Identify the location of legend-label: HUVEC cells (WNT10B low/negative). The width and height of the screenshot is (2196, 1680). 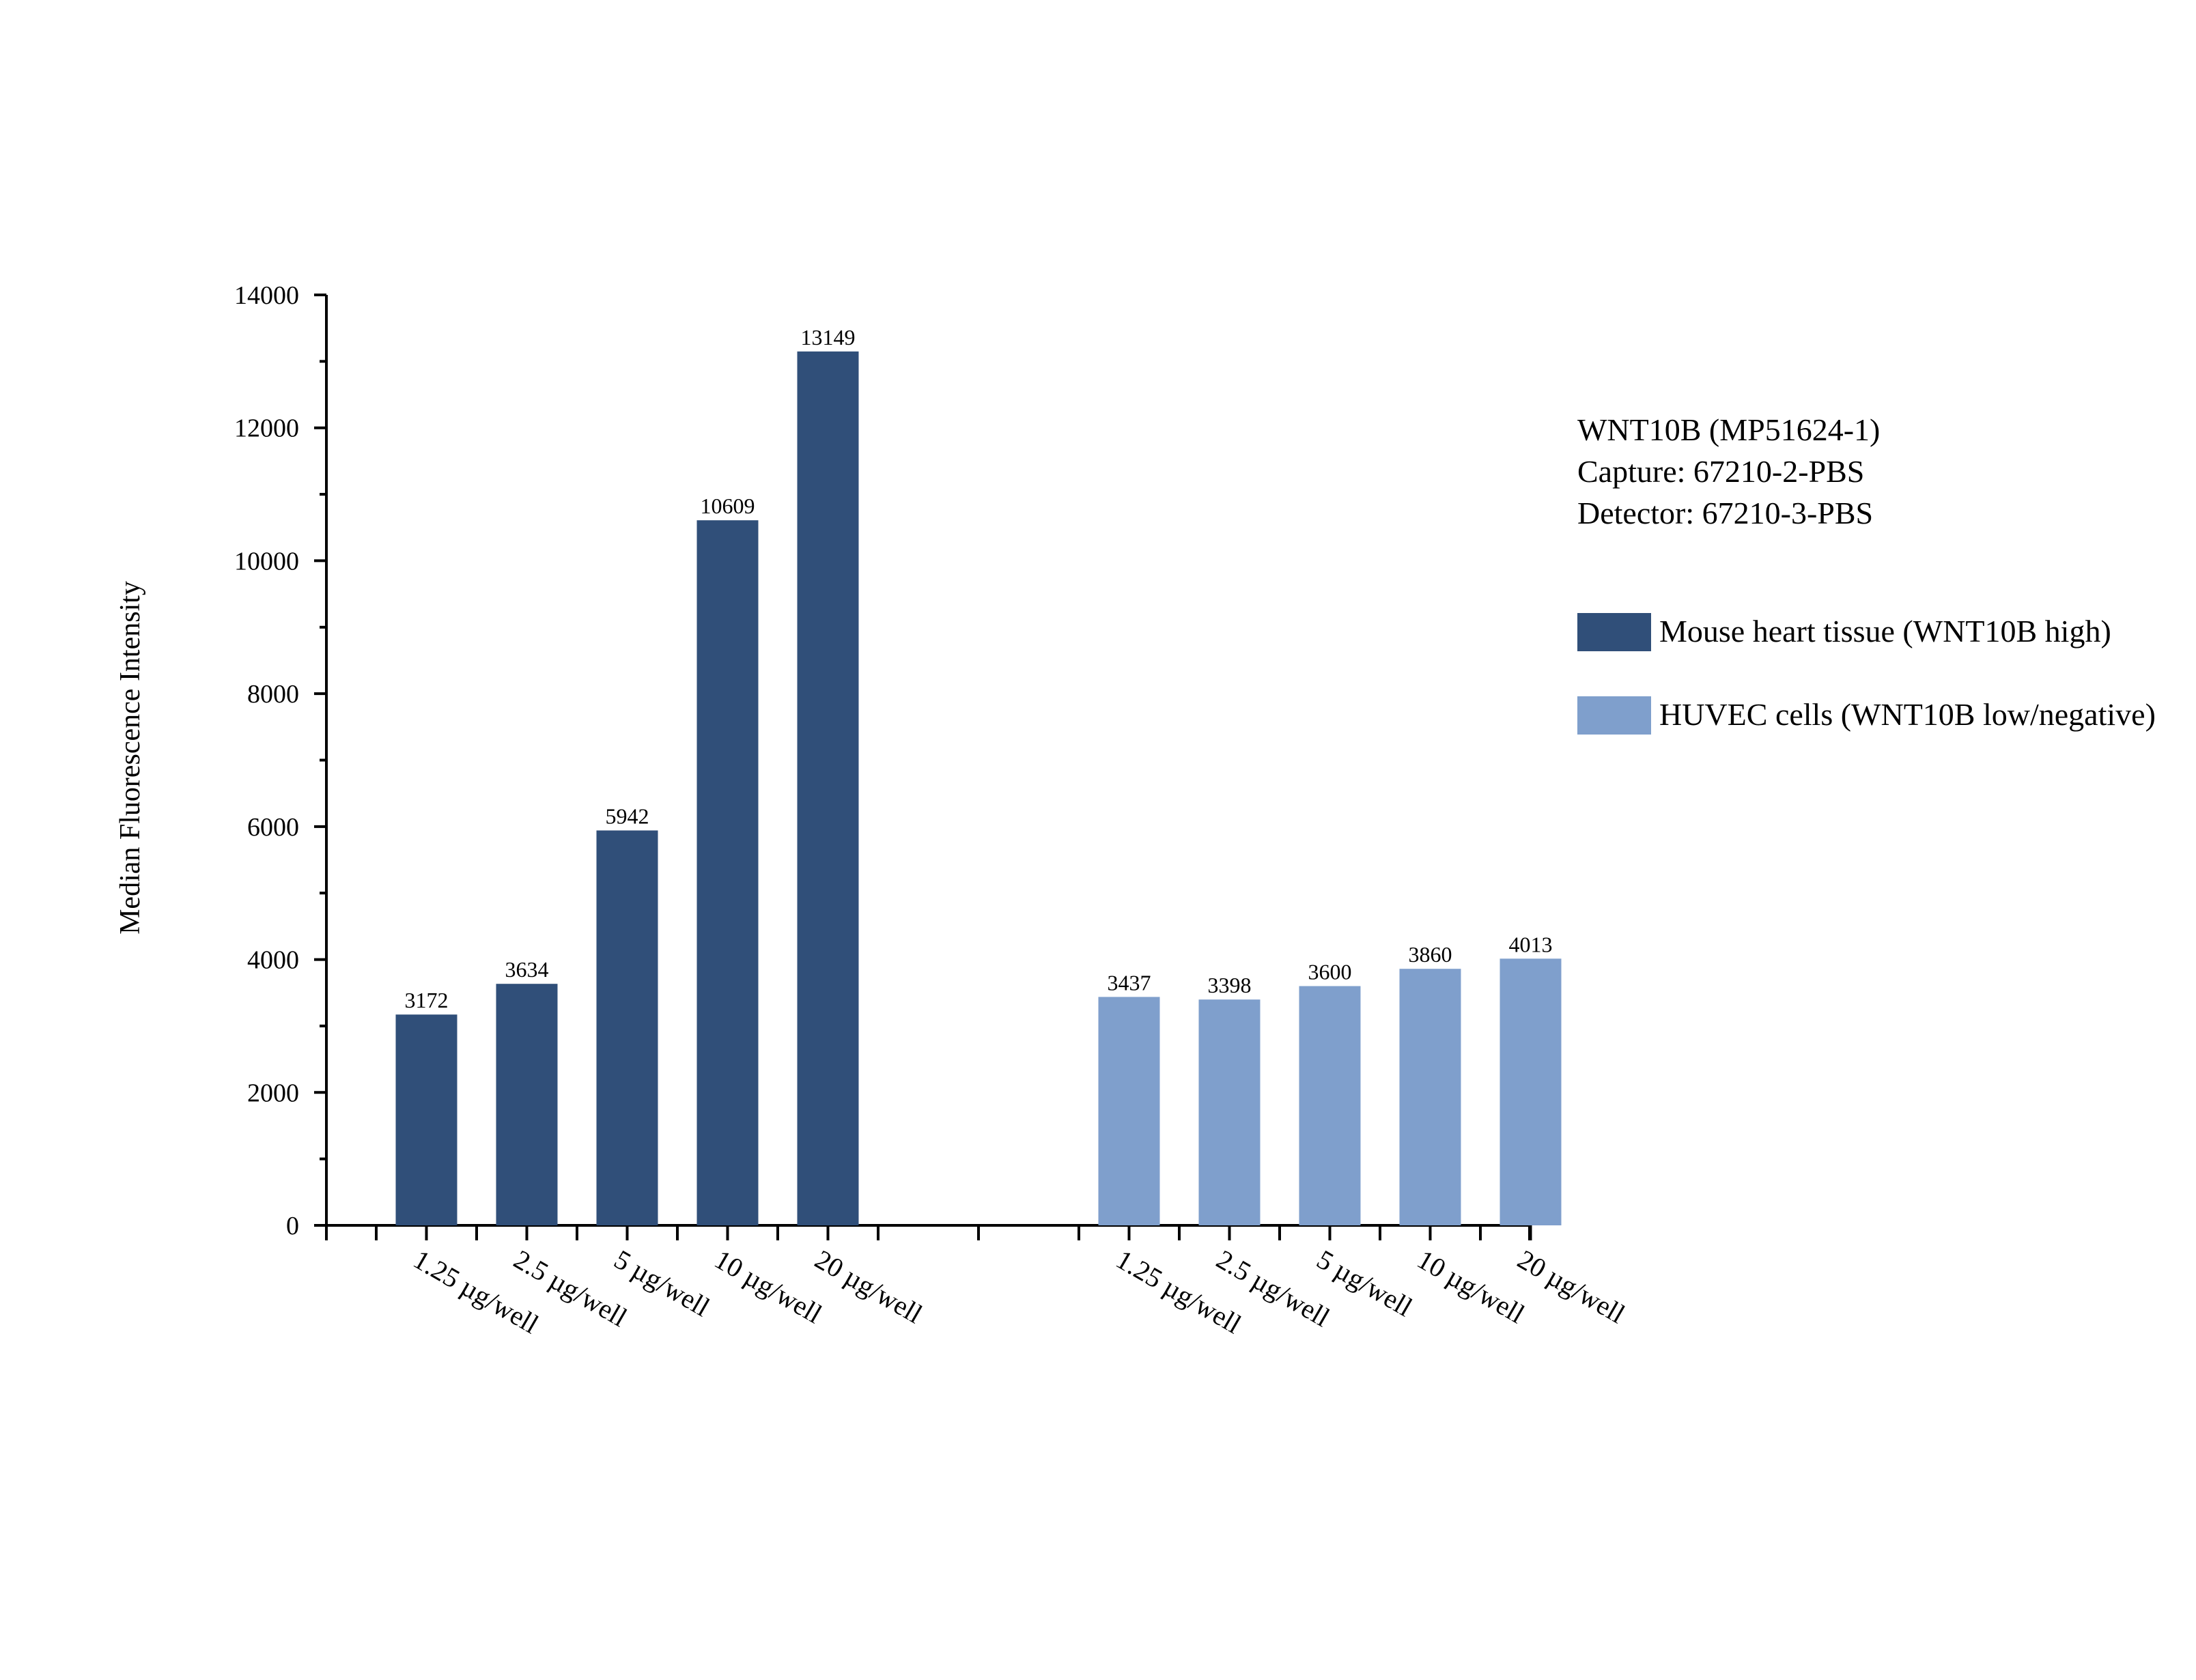
(1907, 714).